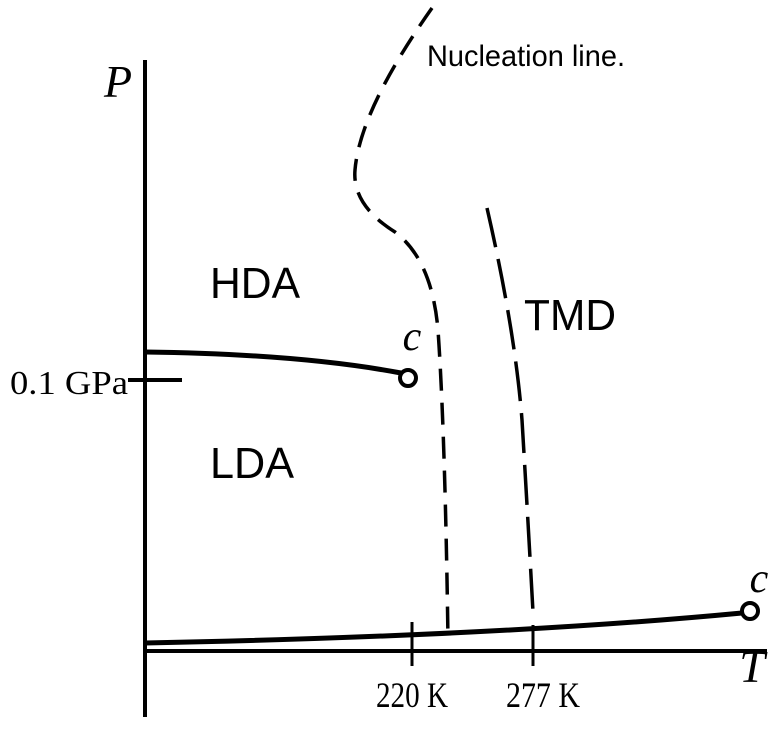  I want to click on y-tick-label: 0.1 GPa, so click(69, 383).